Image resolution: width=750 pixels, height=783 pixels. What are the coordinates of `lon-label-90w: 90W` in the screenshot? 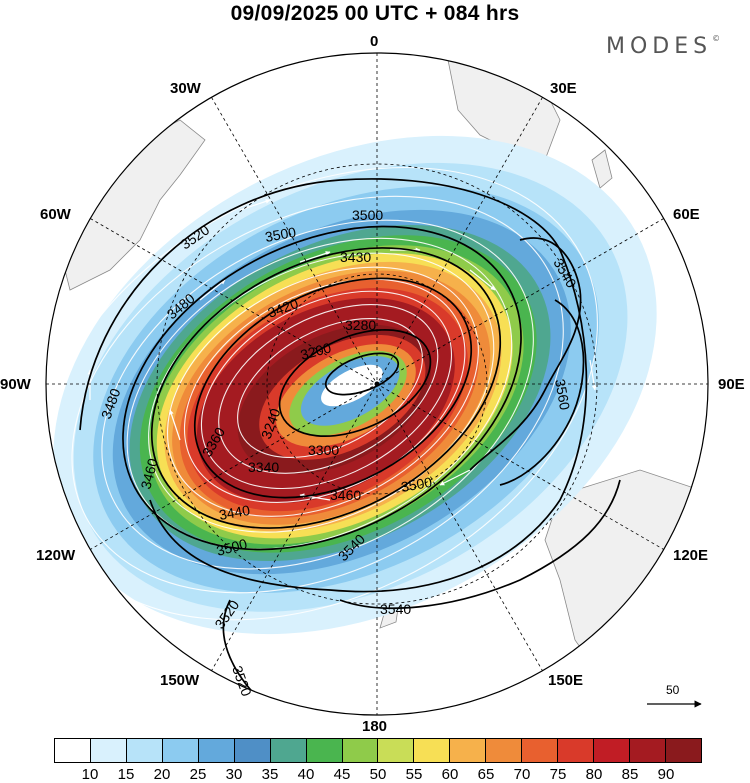 It's located at (15, 384).